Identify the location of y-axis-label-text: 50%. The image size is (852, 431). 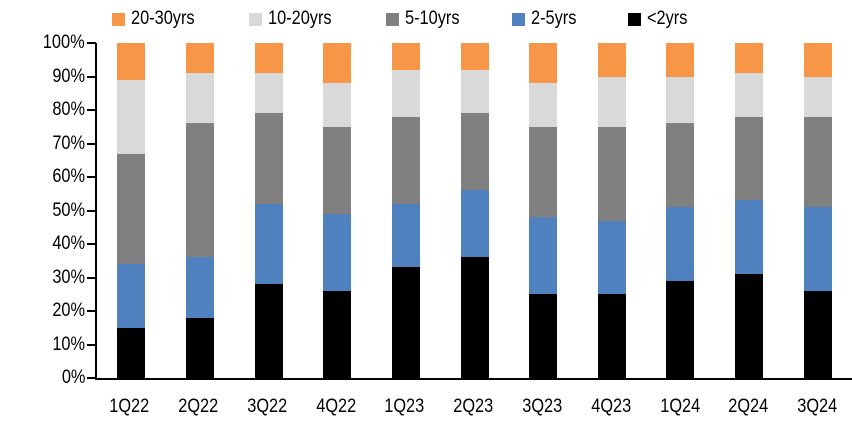
(68, 210).